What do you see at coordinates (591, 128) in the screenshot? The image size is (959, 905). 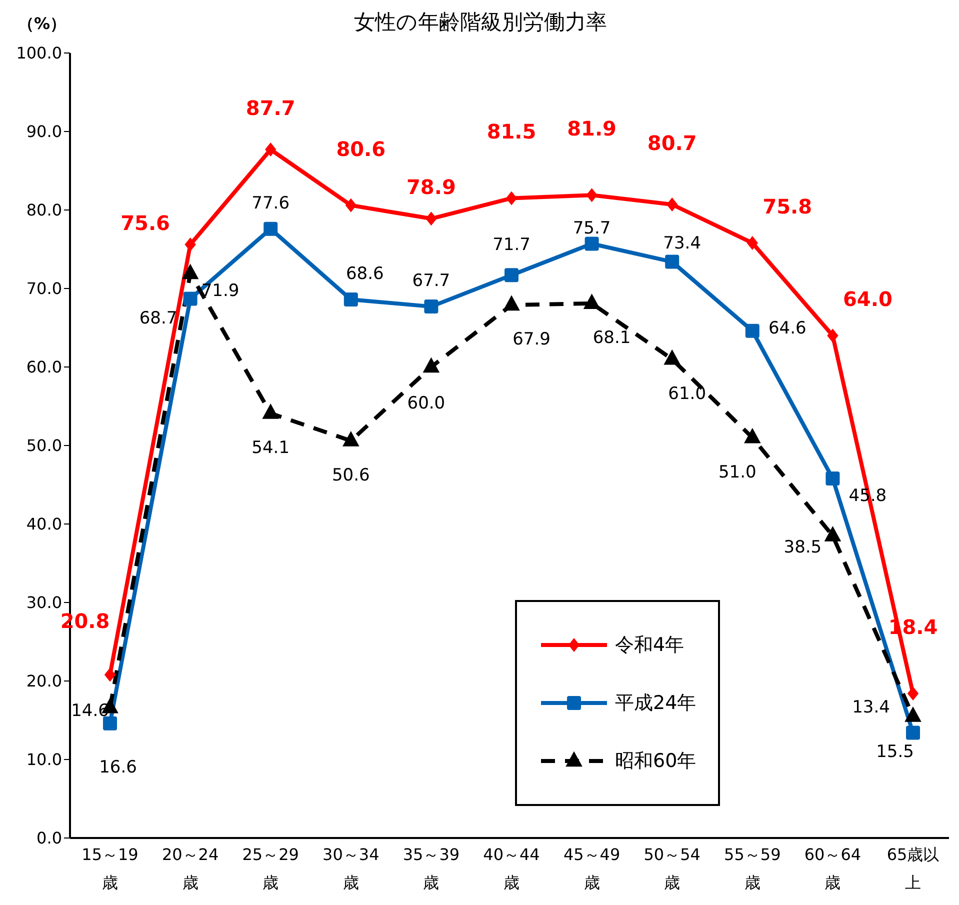 I see `data-label: 81.9` at bounding box center [591, 128].